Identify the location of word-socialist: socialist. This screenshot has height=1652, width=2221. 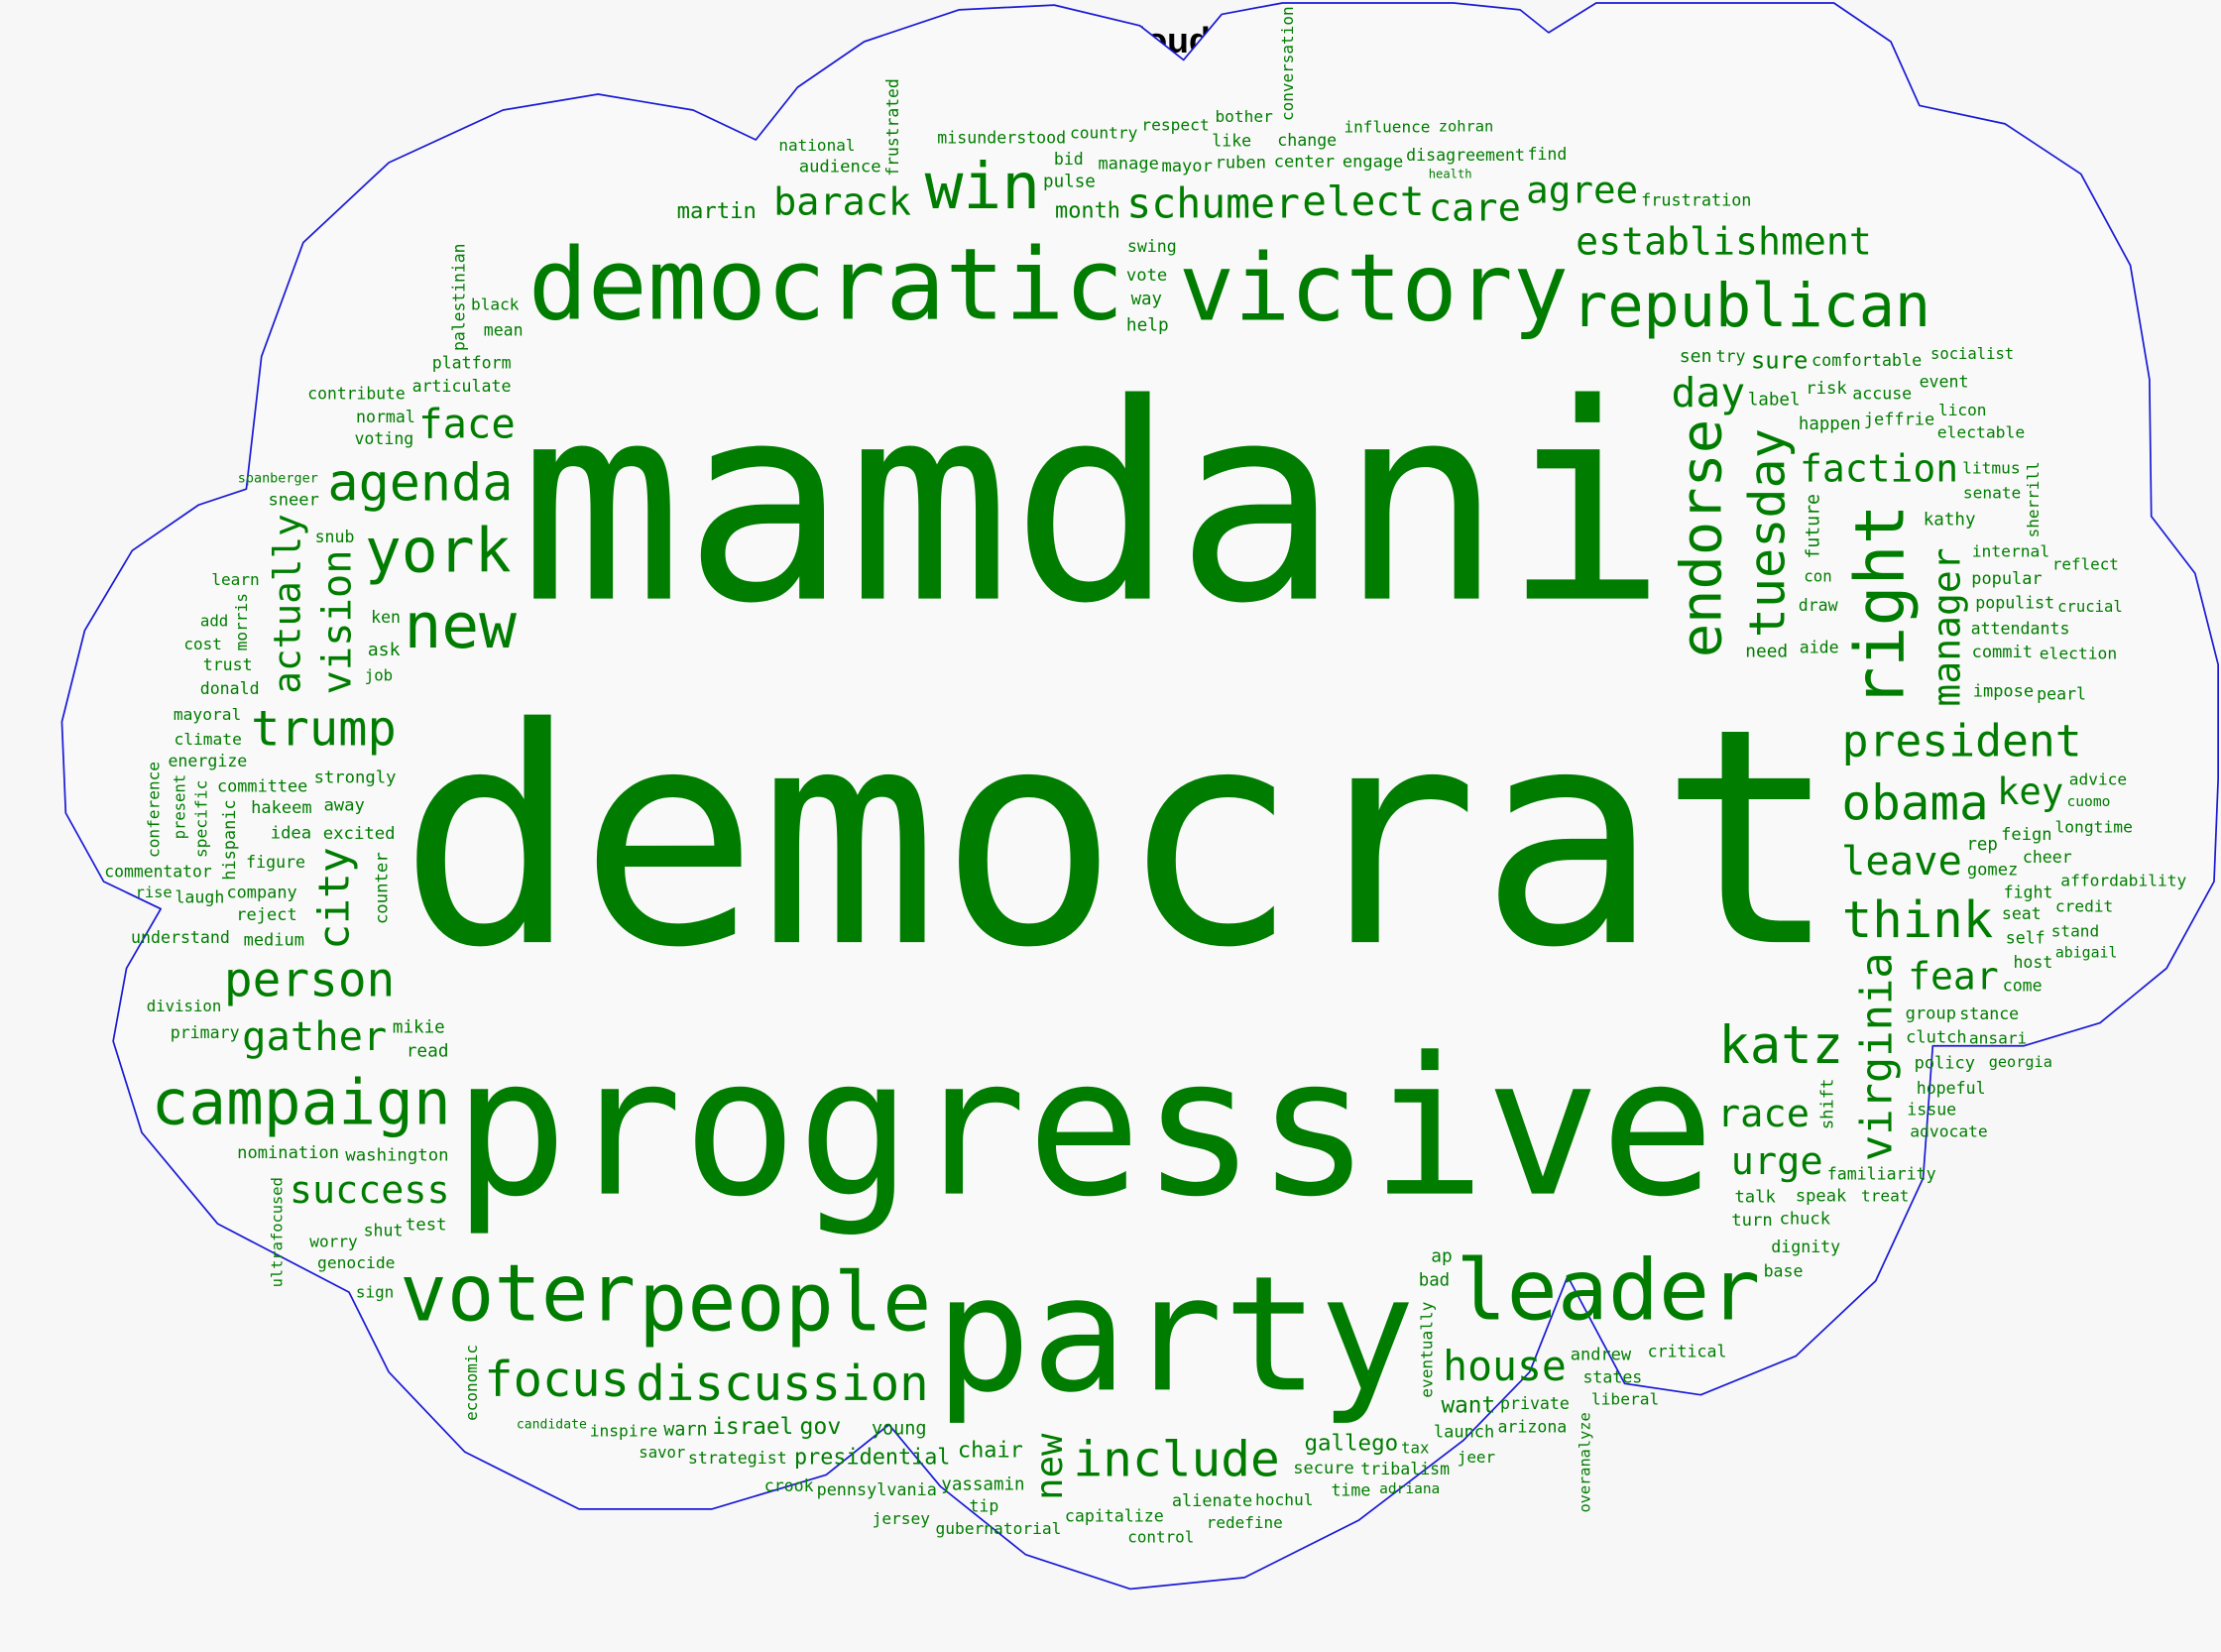
(1972, 354).